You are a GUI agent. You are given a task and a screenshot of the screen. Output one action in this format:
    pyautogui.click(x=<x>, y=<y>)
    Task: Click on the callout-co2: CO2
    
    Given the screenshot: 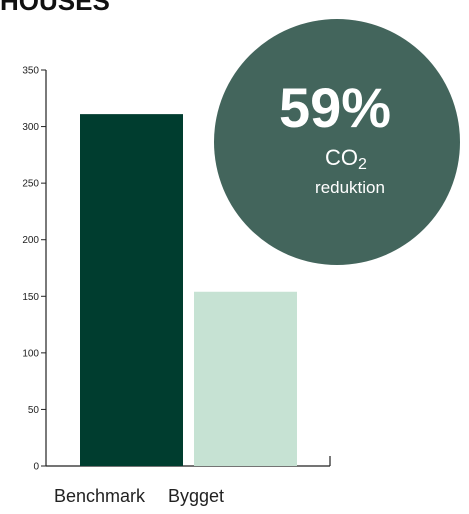 What is the action you would take?
    pyautogui.click(x=346, y=159)
    